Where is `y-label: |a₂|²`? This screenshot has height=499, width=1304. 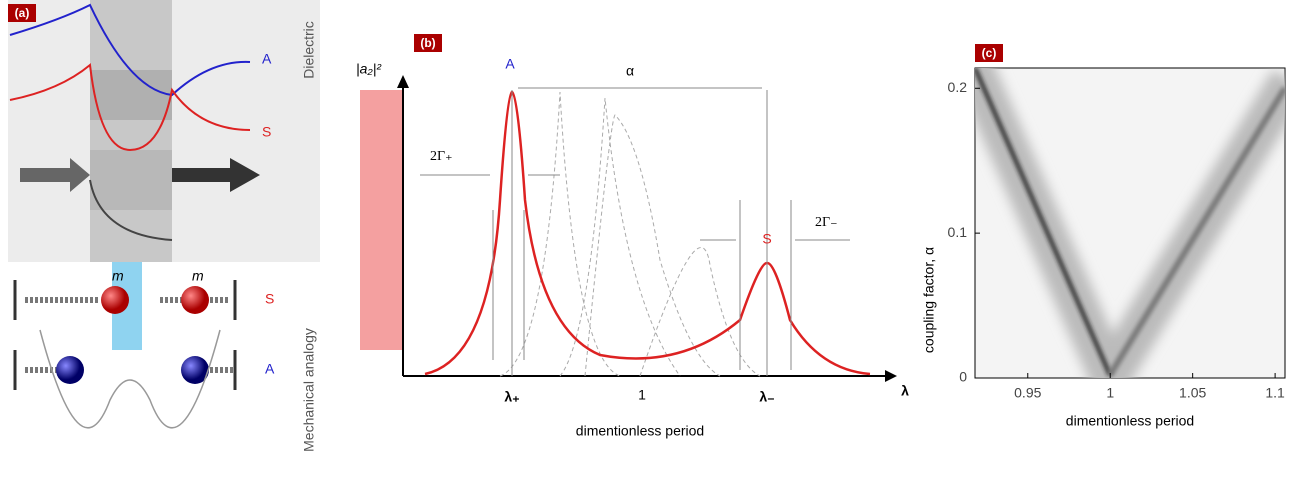
y-label: |a₂|² is located at coordinates (369, 69).